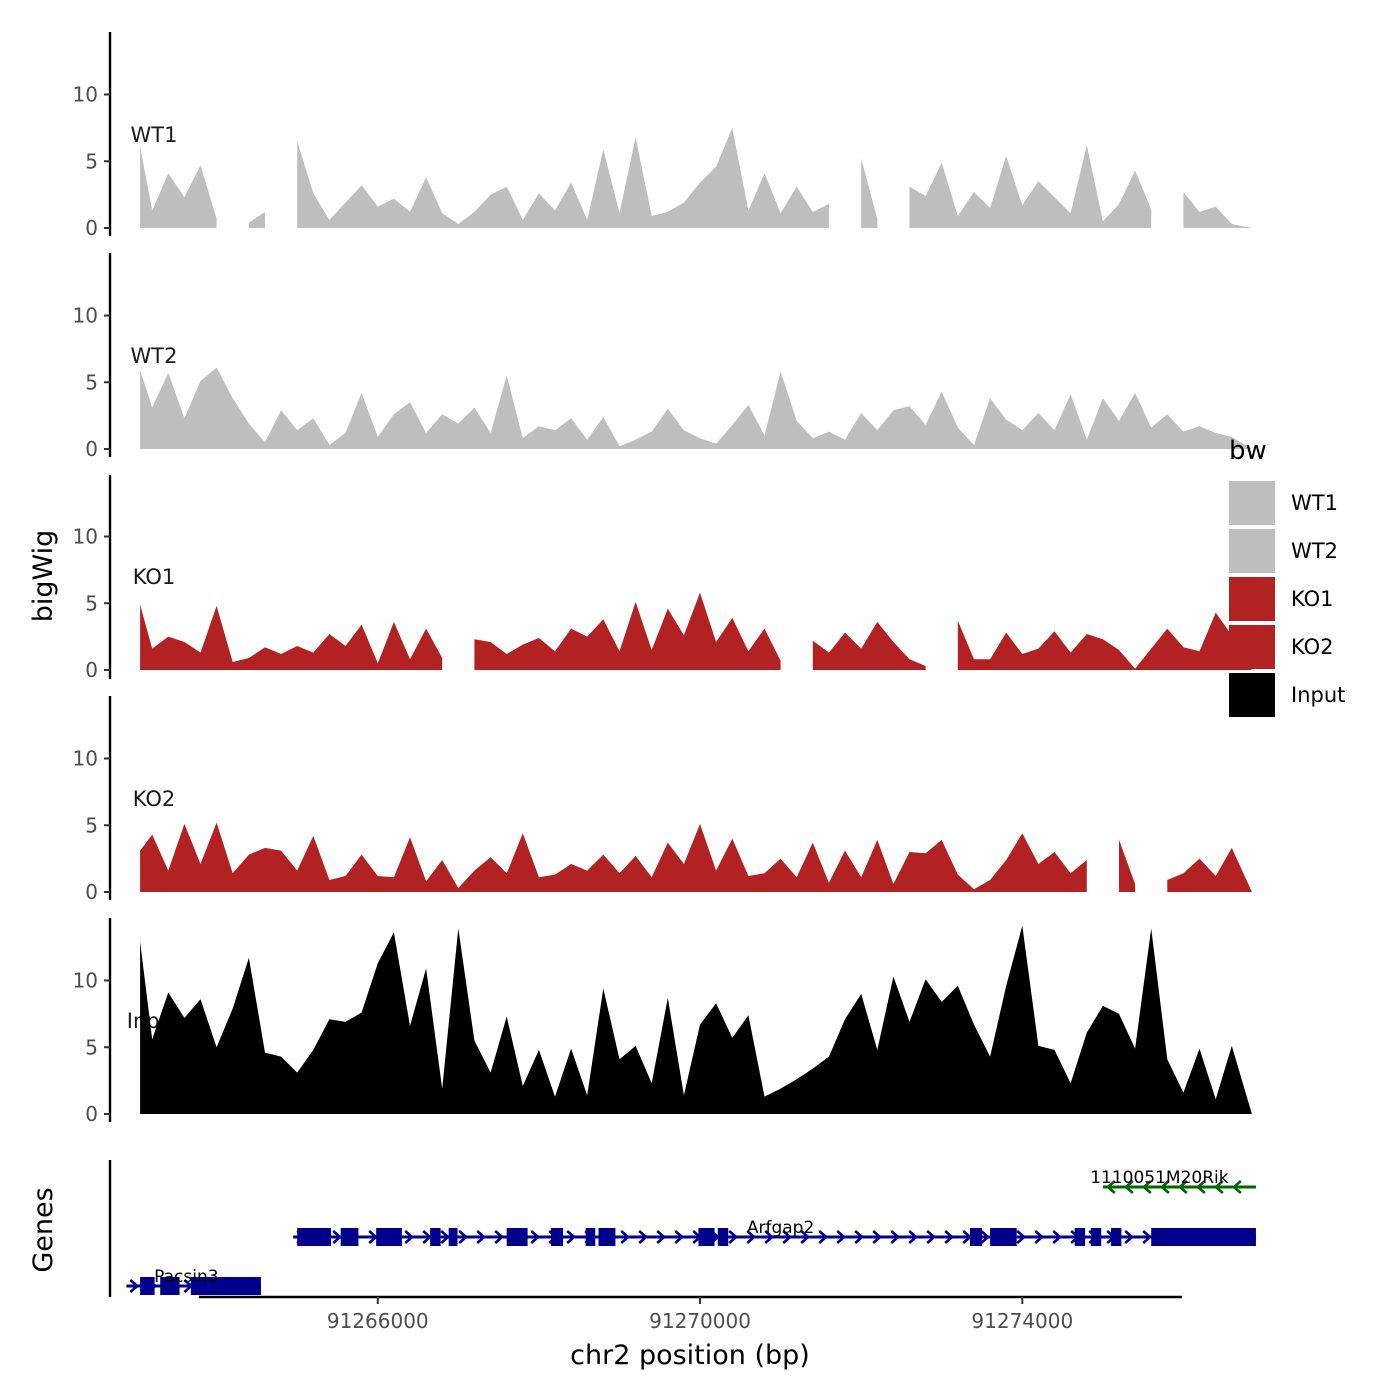 This screenshot has height=1400, width=1400. What do you see at coordinates (662, 578) in the screenshot?
I see `track-ko1: 0 5 10 KO1` at bounding box center [662, 578].